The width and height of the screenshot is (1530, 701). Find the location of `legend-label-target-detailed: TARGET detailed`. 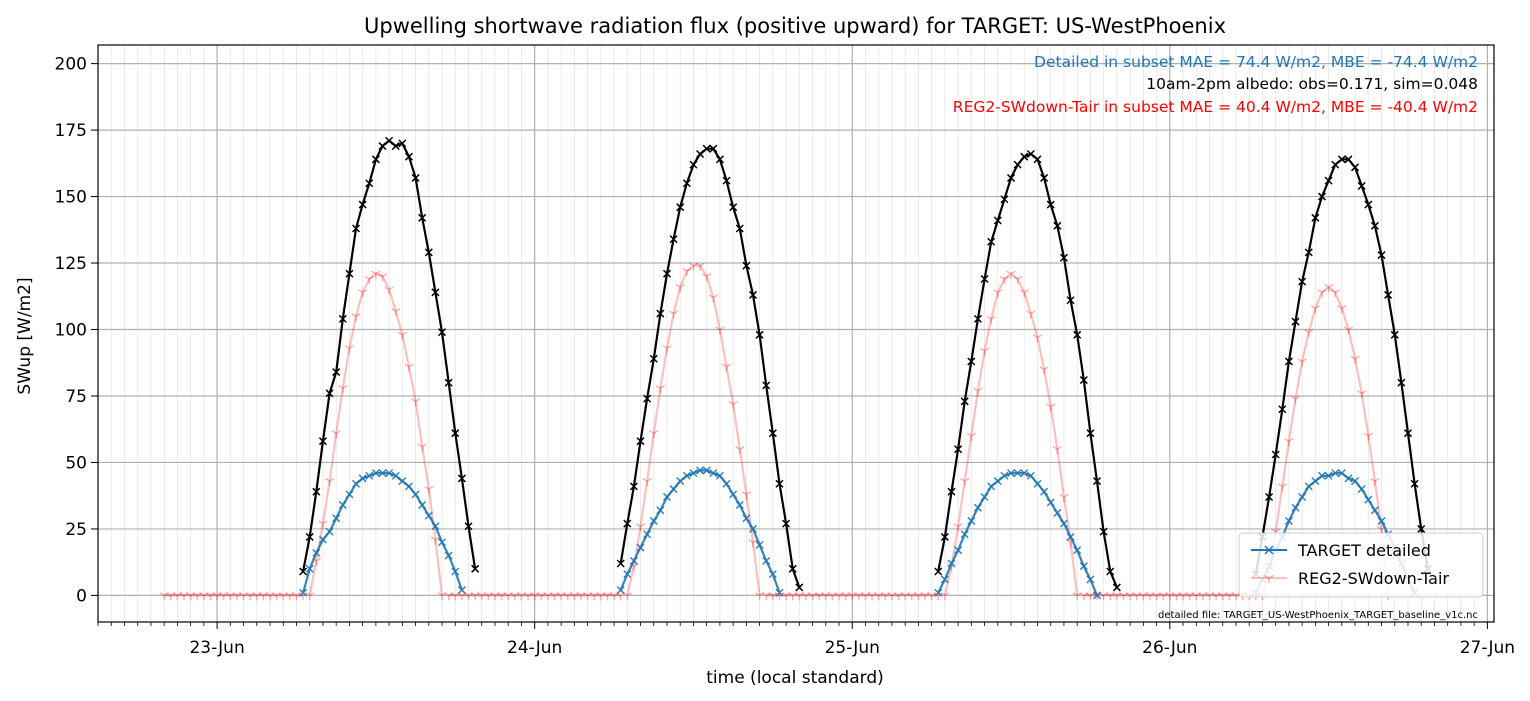

legend-label-target-detailed: TARGET detailed is located at coordinates (1364, 550).